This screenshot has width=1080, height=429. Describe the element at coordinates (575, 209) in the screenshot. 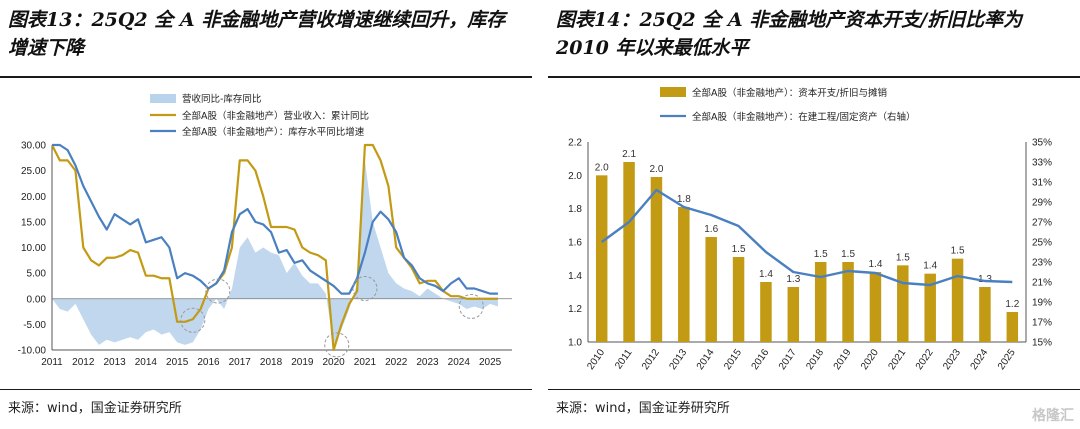

I see `y-tick-label: 1.8` at that location.